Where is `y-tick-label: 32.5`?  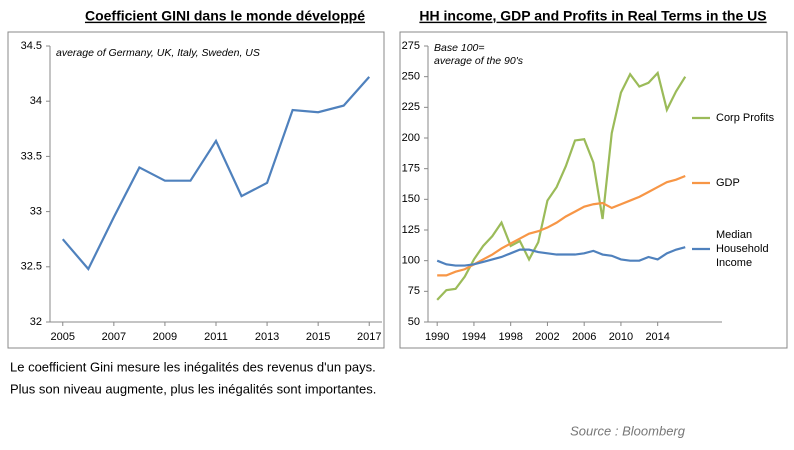 y-tick-label: 32.5 is located at coordinates (31, 267).